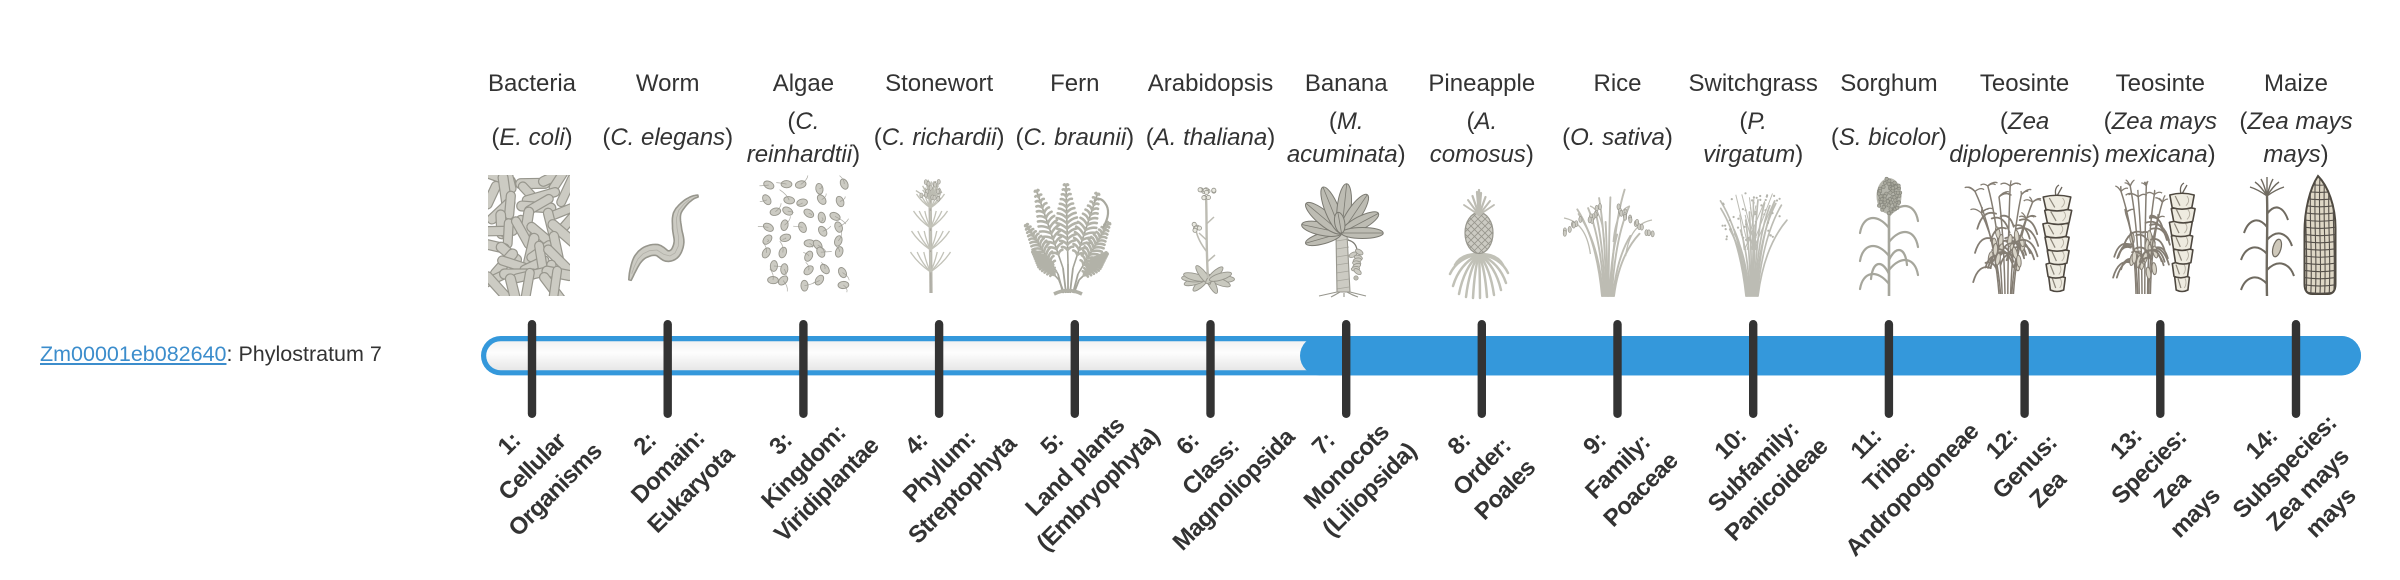 This screenshot has width=2400, height=580. I want to click on svg-text: (E. coli), so click(531, 137).